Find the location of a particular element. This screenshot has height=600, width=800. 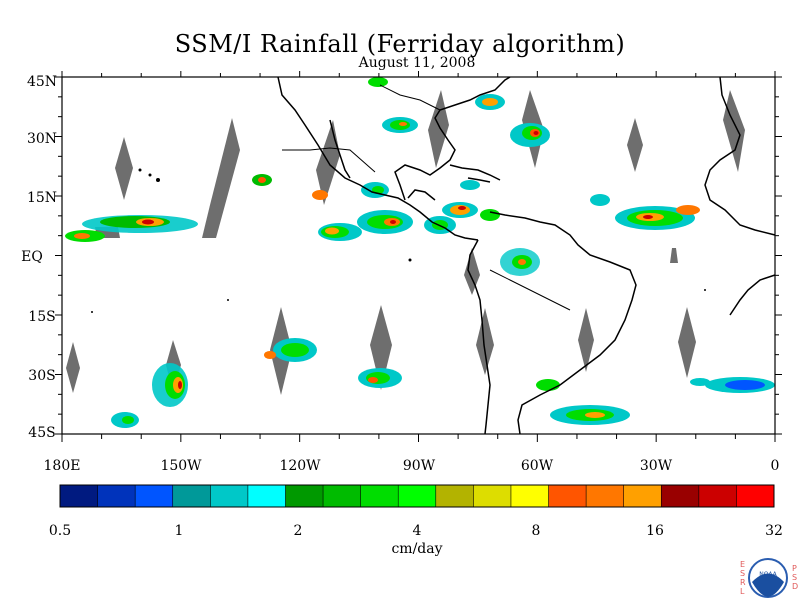

borders is located at coordinates (426, 197).